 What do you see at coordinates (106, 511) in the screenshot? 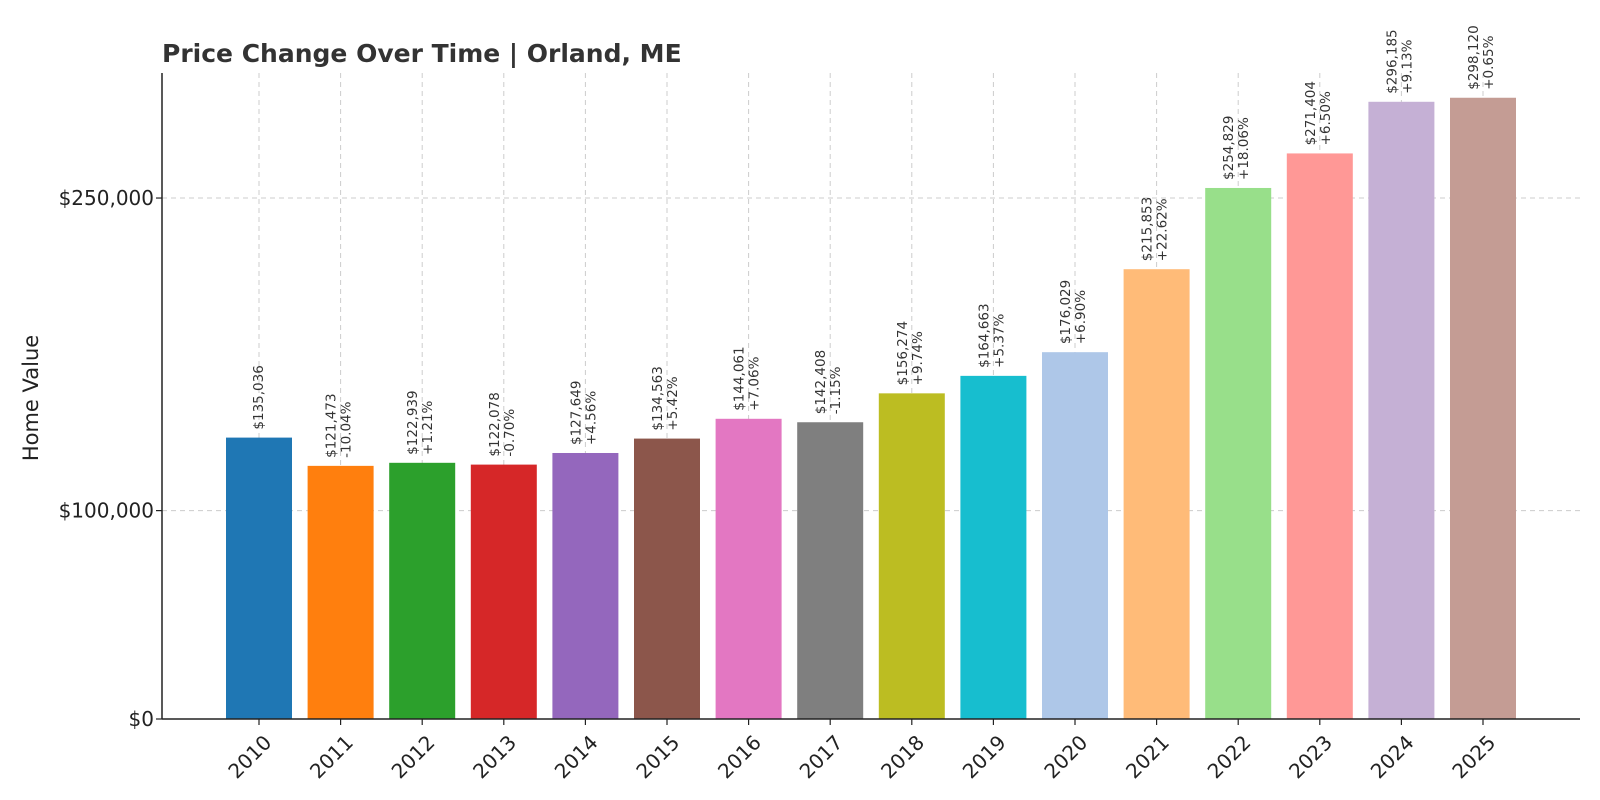
I see `y-tick-label: $100,000` at bounding box center [106, 511].